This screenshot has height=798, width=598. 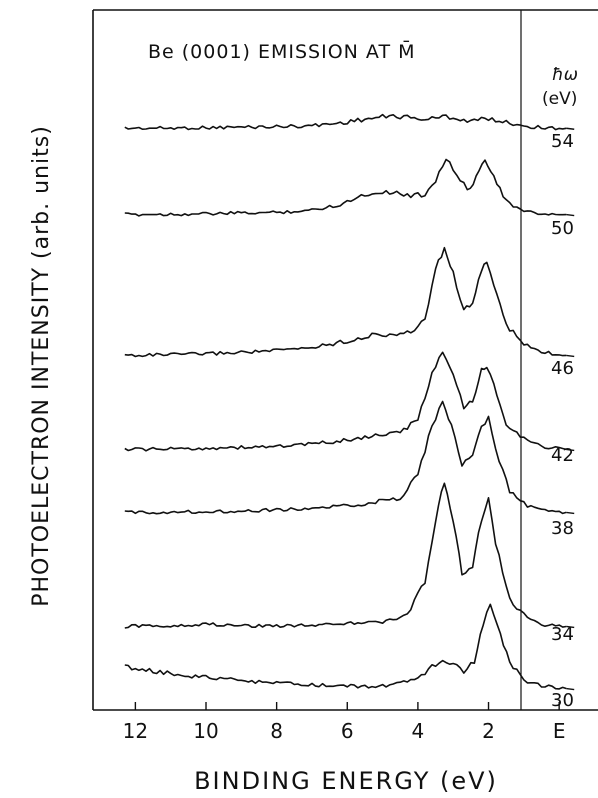 I want to click on series-label-50: 50, so click(x=562, y=228).